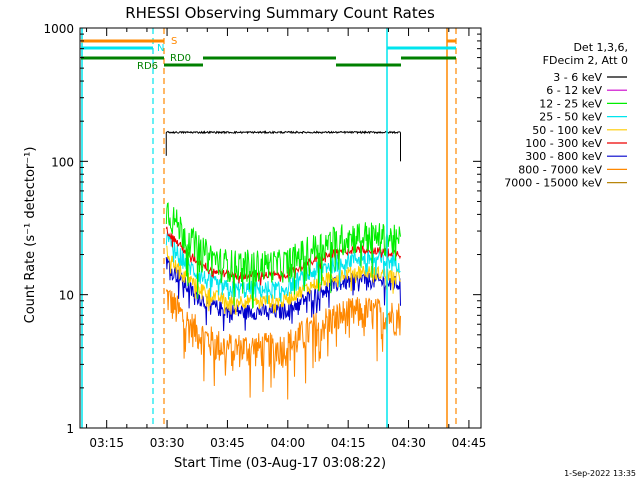 This screenshot has height=480, width=640. I want to click on legend-label: 100 - 300 keV, so click(563, 143).